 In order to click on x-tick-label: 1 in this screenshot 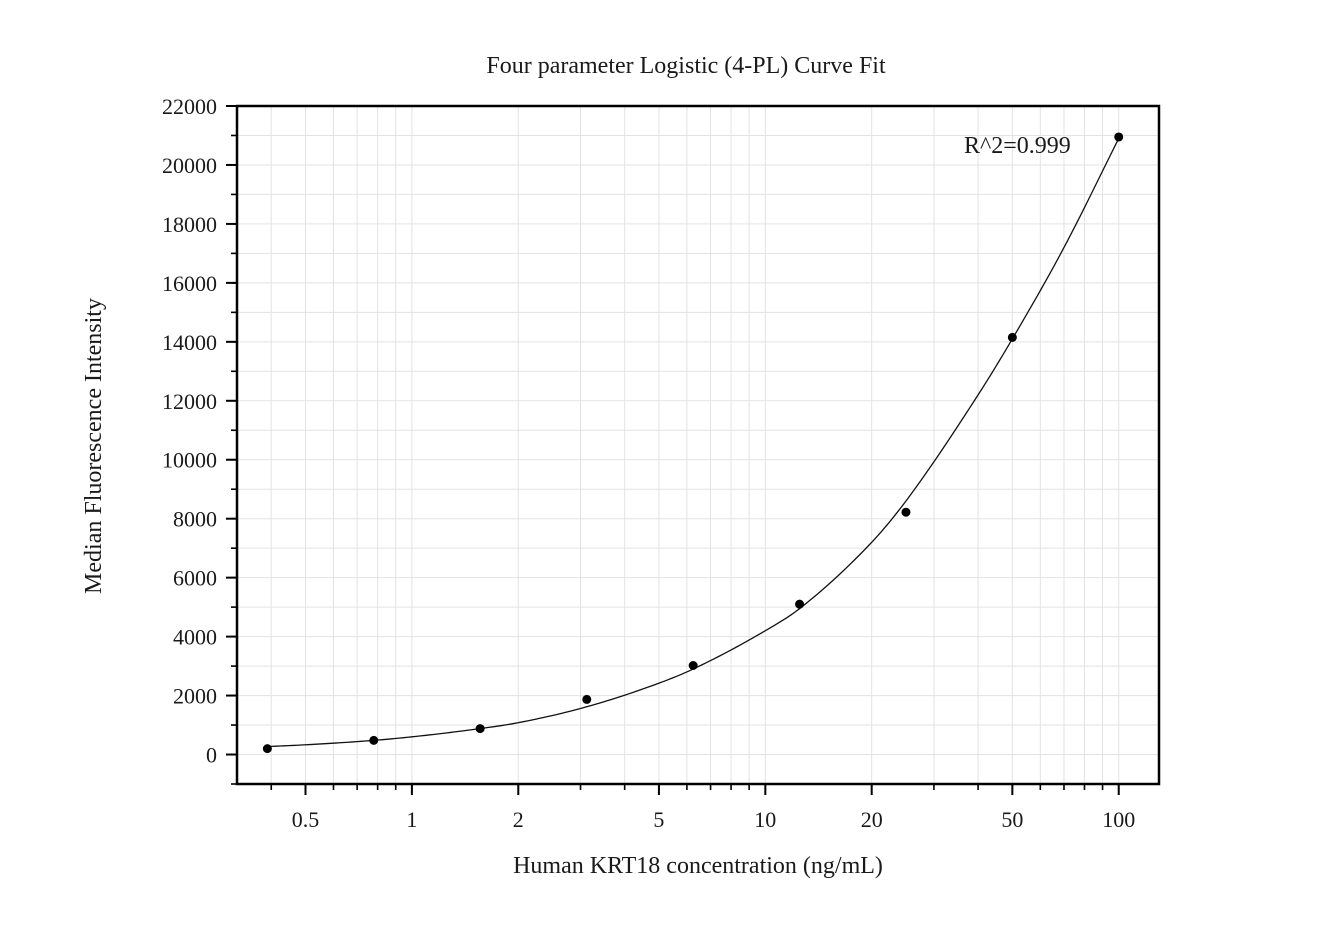, I will do `click(411, 819)`.